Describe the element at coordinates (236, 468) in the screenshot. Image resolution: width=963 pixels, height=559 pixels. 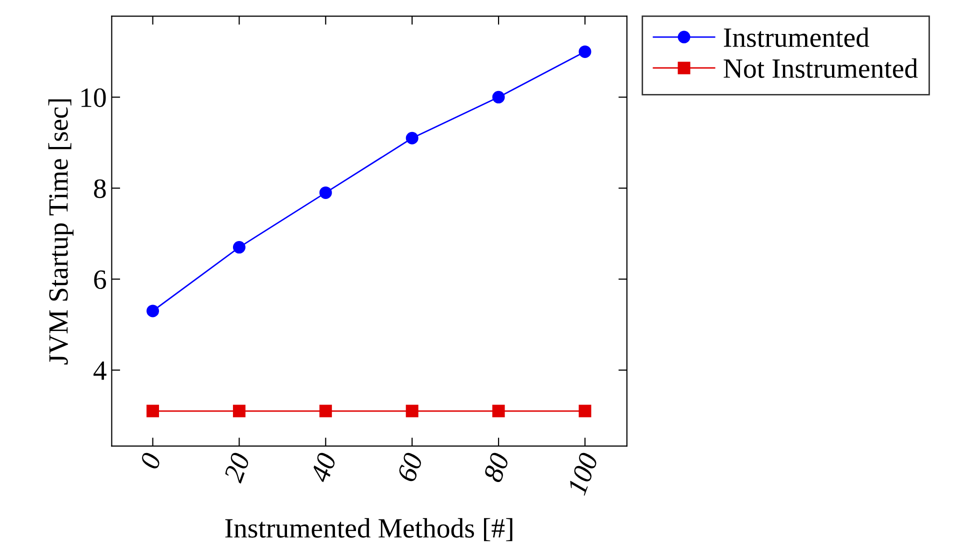
I see `x-tick-label: 20` at that location.